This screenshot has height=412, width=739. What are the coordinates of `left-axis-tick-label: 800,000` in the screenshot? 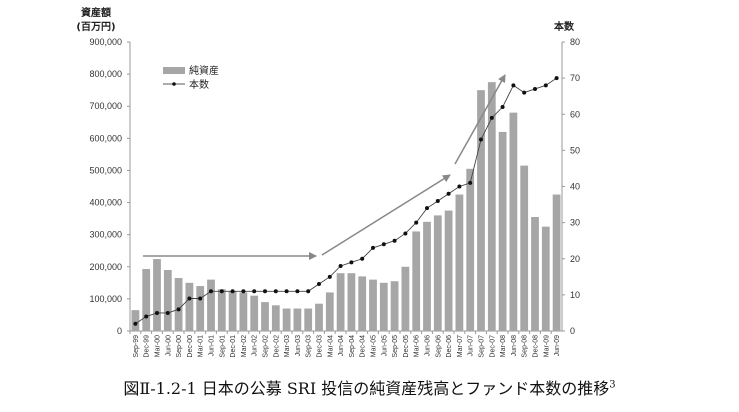 It's located at (105, 74).